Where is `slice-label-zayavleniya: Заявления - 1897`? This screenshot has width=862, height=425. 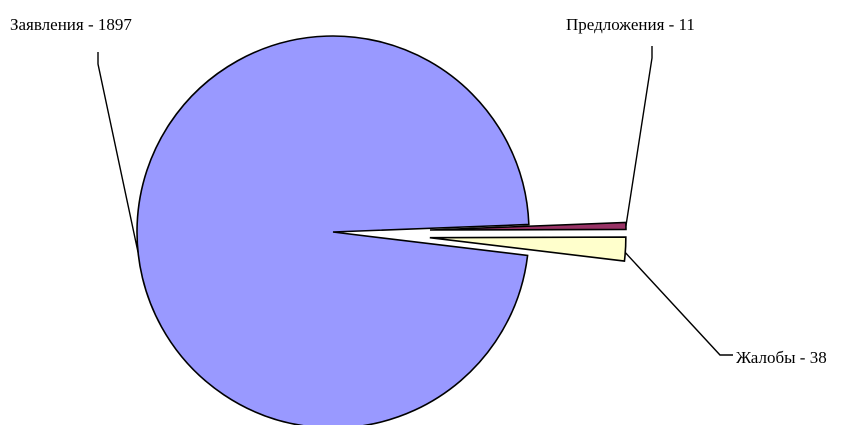 slice-label-zayavleniya: Заявления - 1897 is located at coordinates (71, 24).